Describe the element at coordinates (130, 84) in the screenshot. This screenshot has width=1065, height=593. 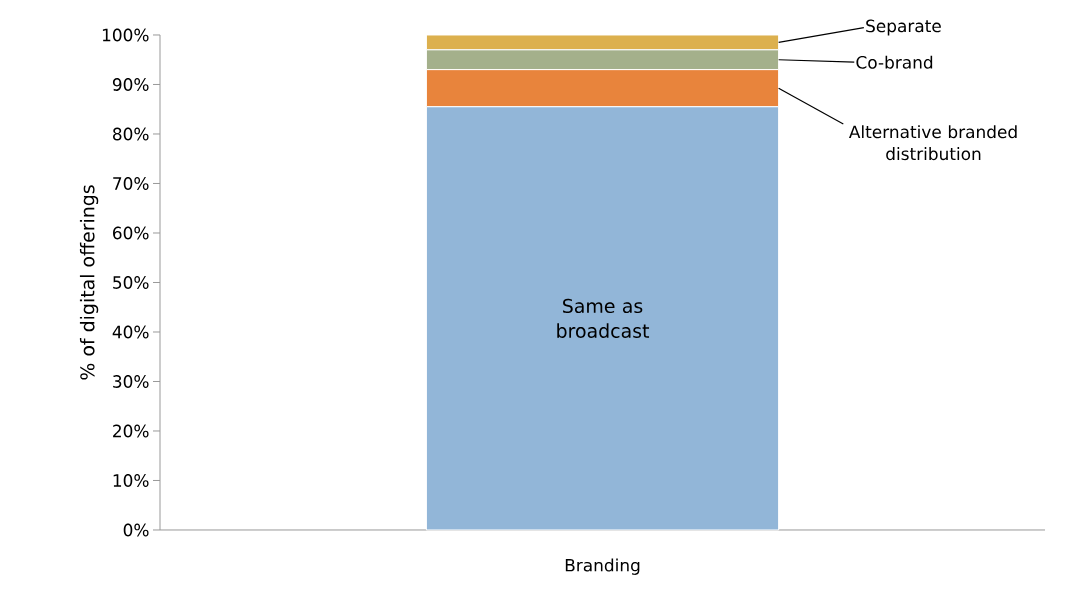
I see `y-tick-label: 90%` at that location.